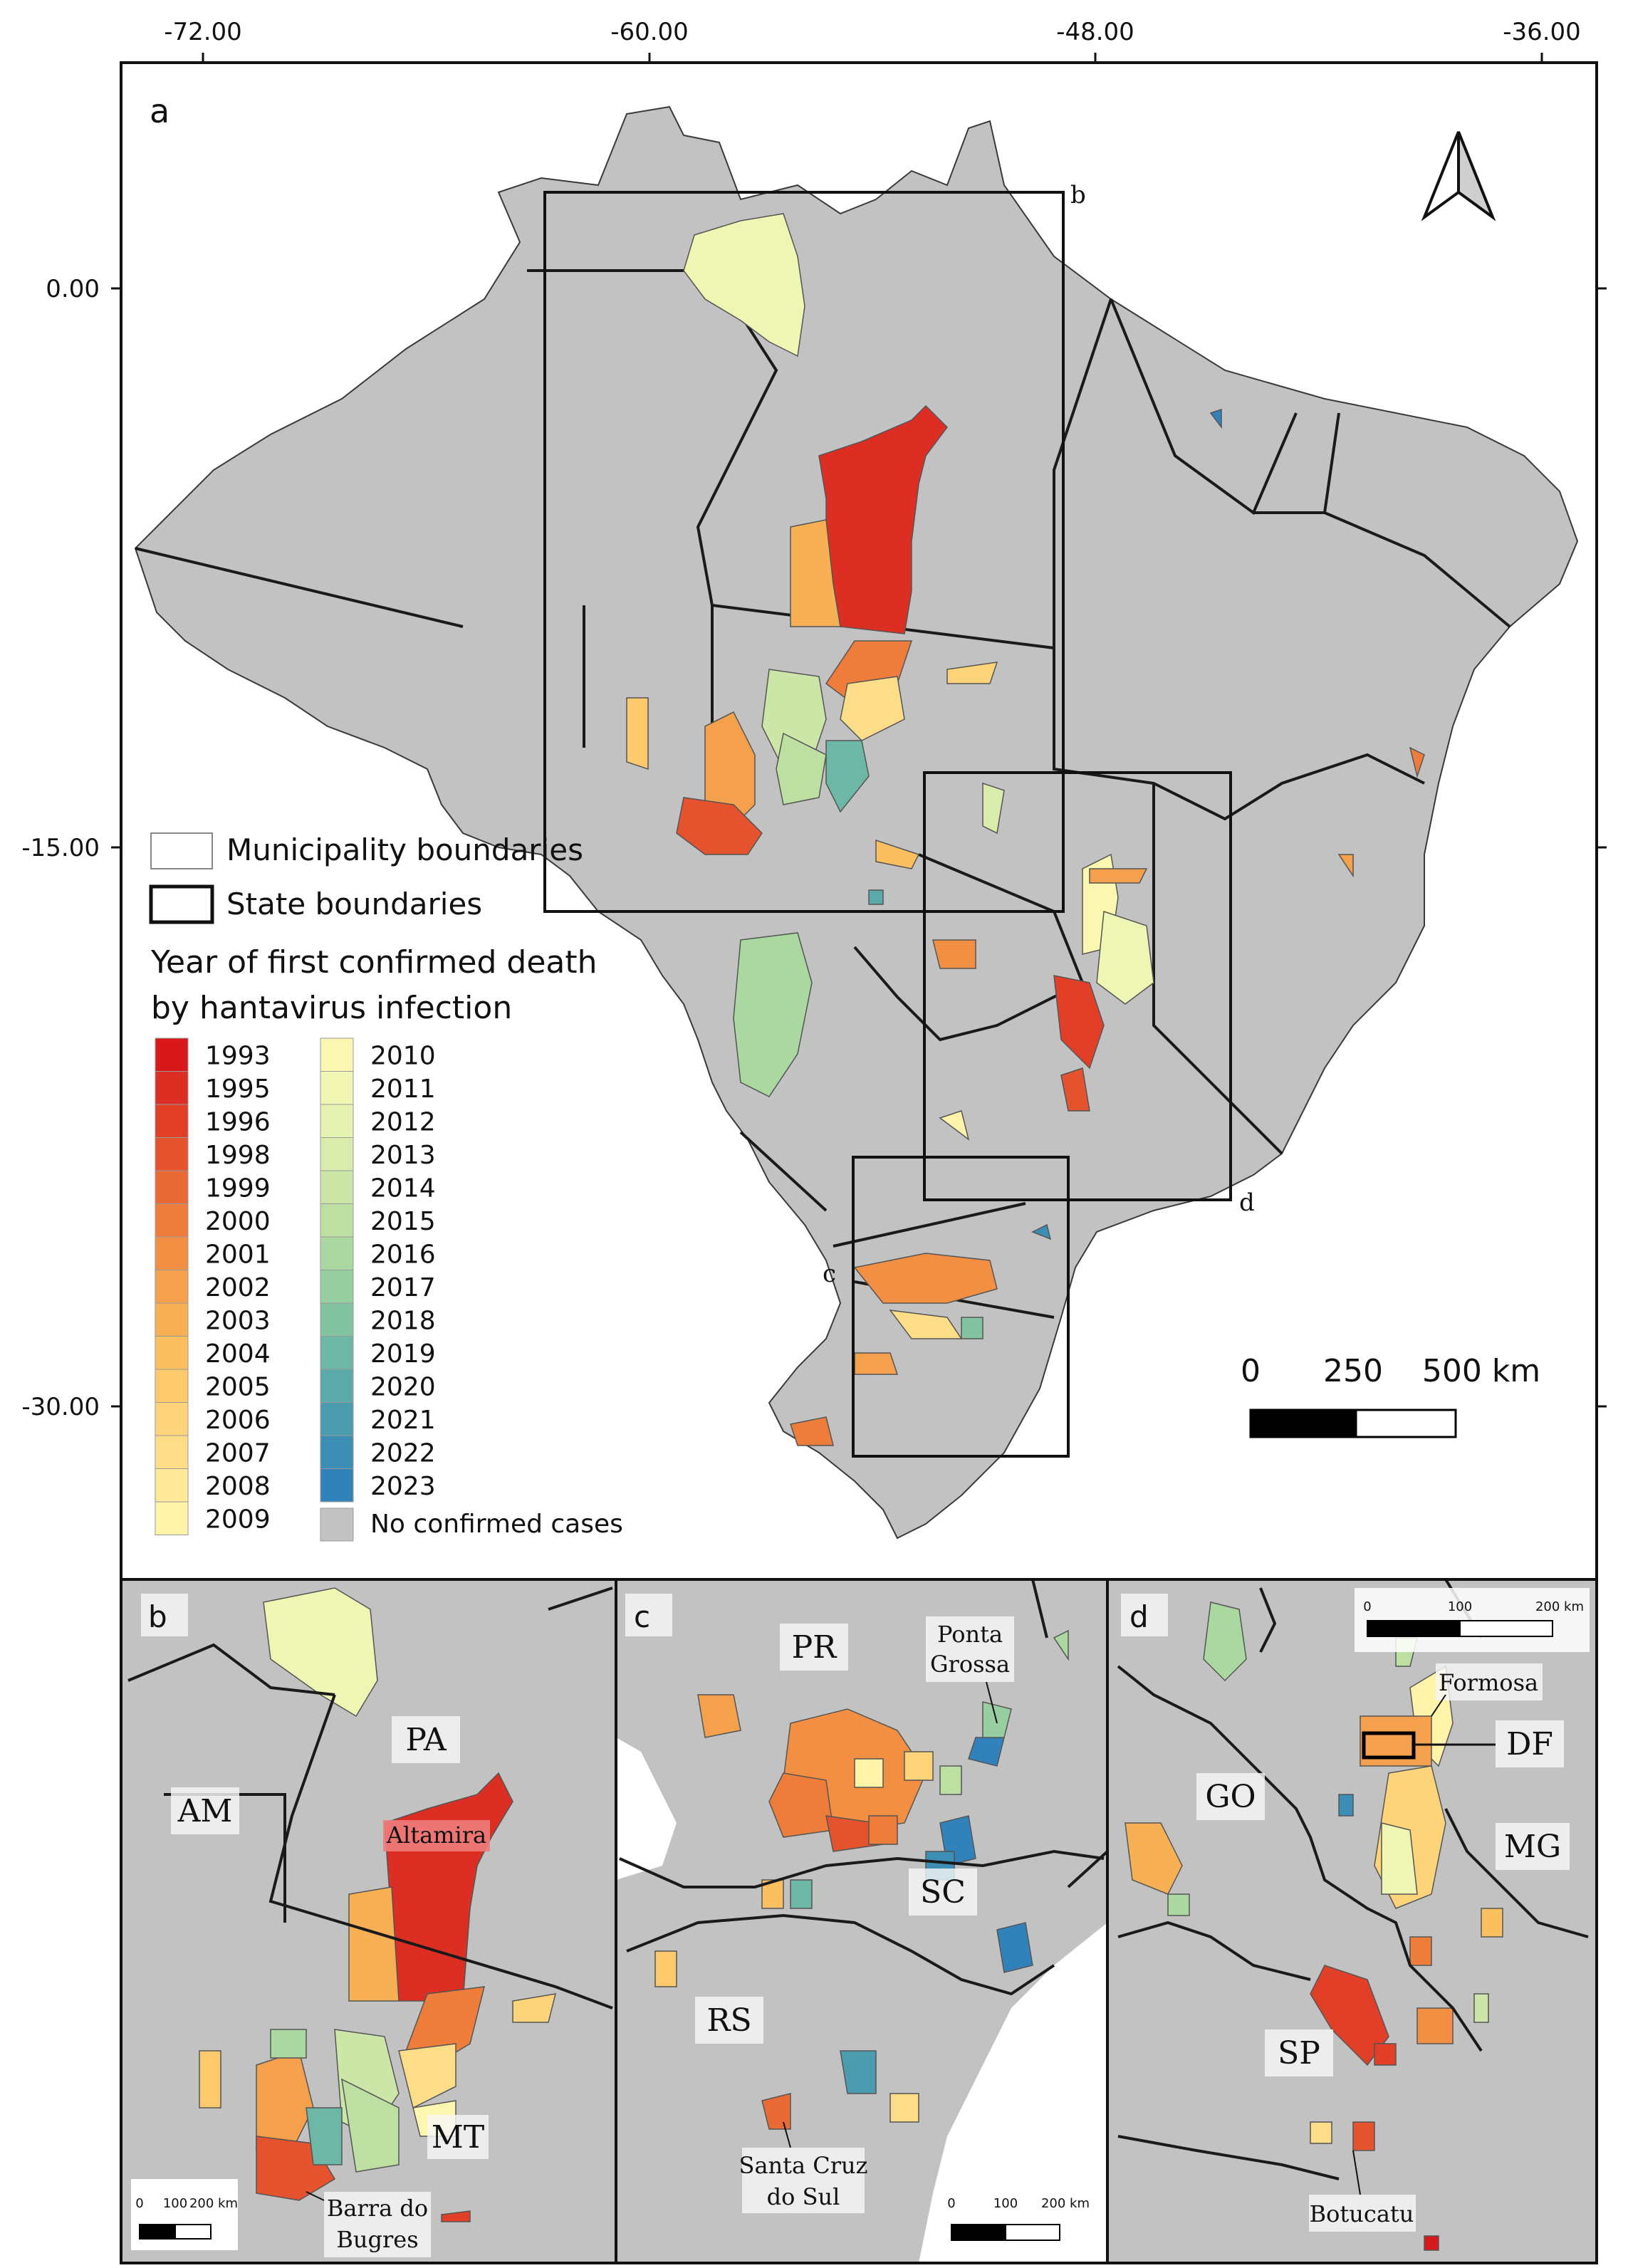 This screenshot has height=2268, width=1628. I want to click on panel-c-scale-bar: 0 100 200 km, so click(1015, 2214).